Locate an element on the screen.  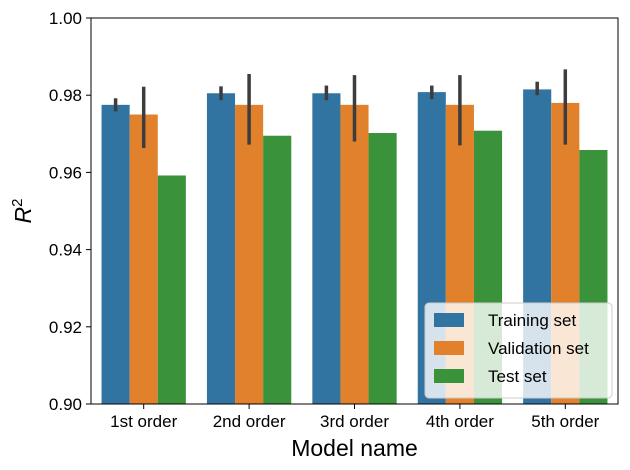
error-bars is located at coordinates (340, 109).